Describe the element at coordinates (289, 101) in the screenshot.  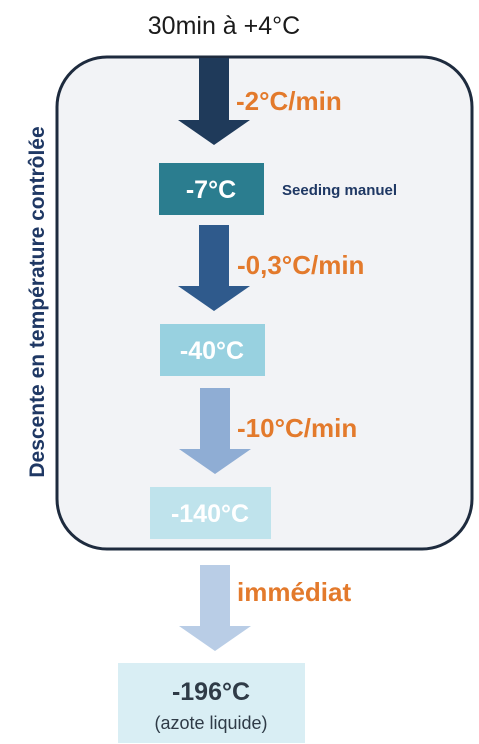
I see `step-1-rate: -2°C/min` at that location.